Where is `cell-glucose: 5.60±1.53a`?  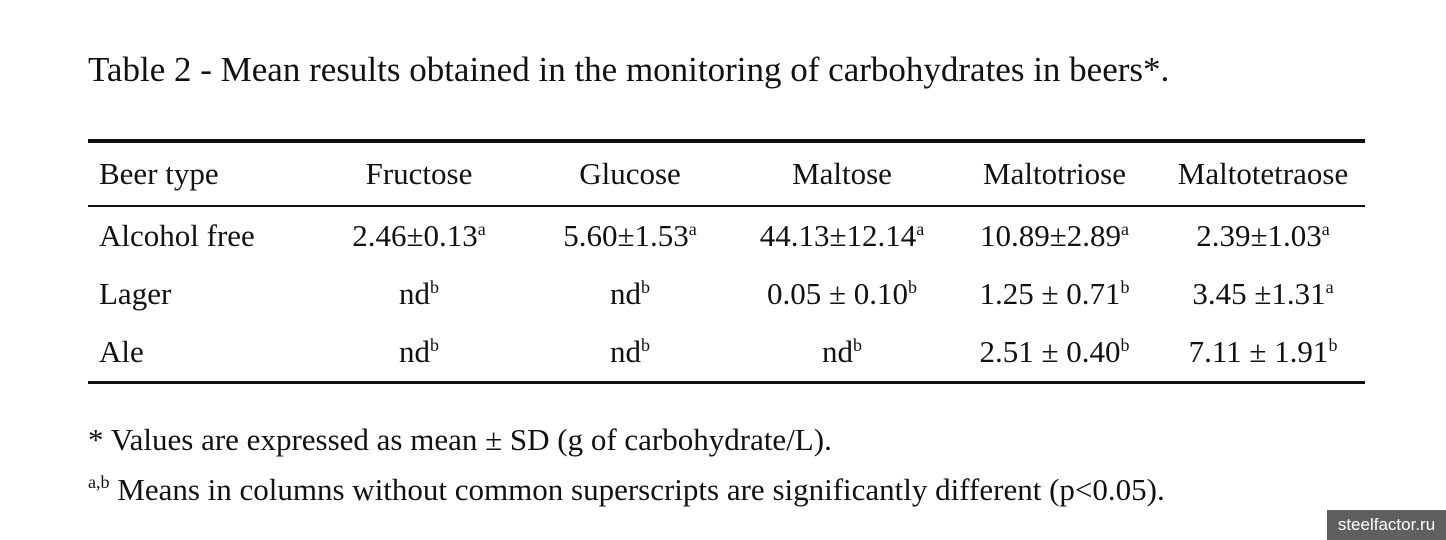
cell-glucose: 5.60±1.53a is located at coordinates (630, 235).